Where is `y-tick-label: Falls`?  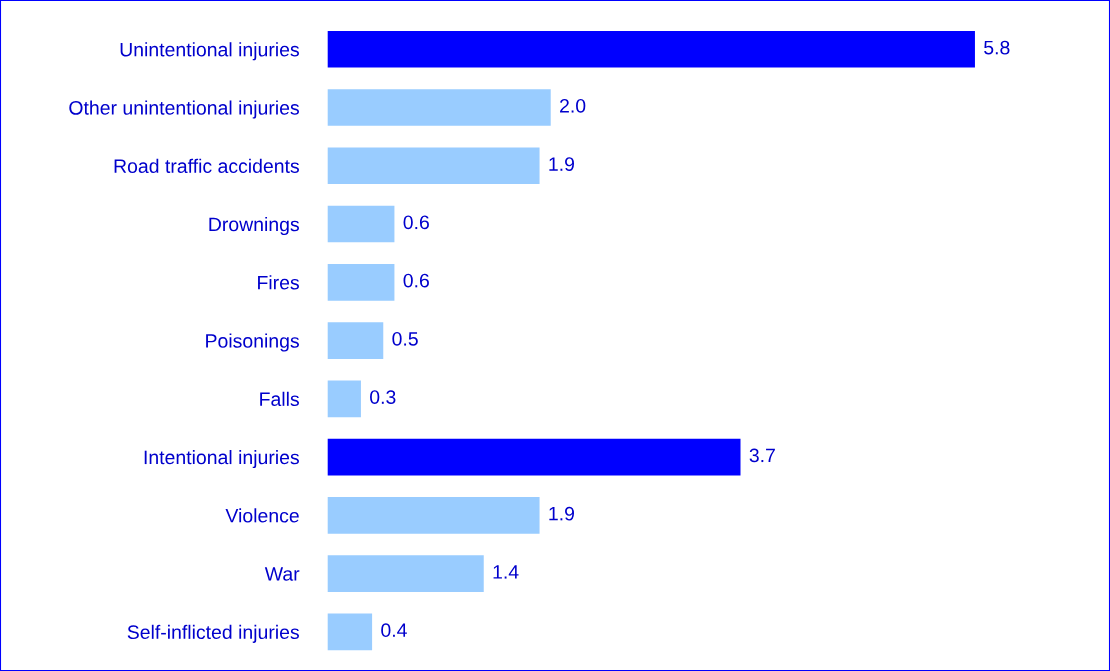
y-tick-label: Falls is located at coordinates (279, 399).